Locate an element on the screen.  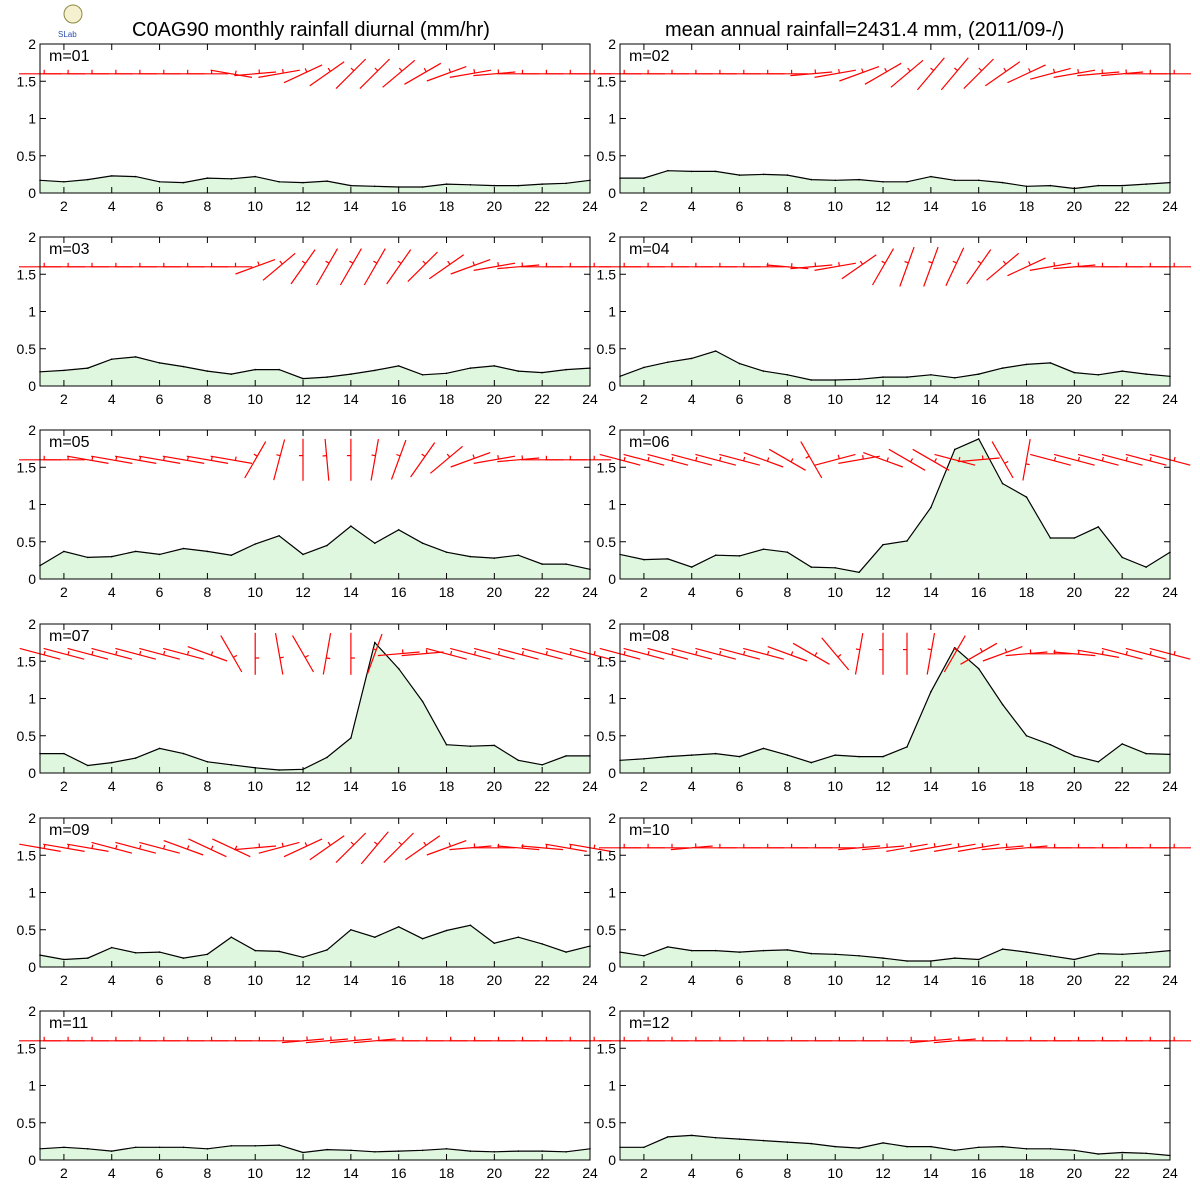
x-tick-label: 24 is located at coordinates (1170, 786).